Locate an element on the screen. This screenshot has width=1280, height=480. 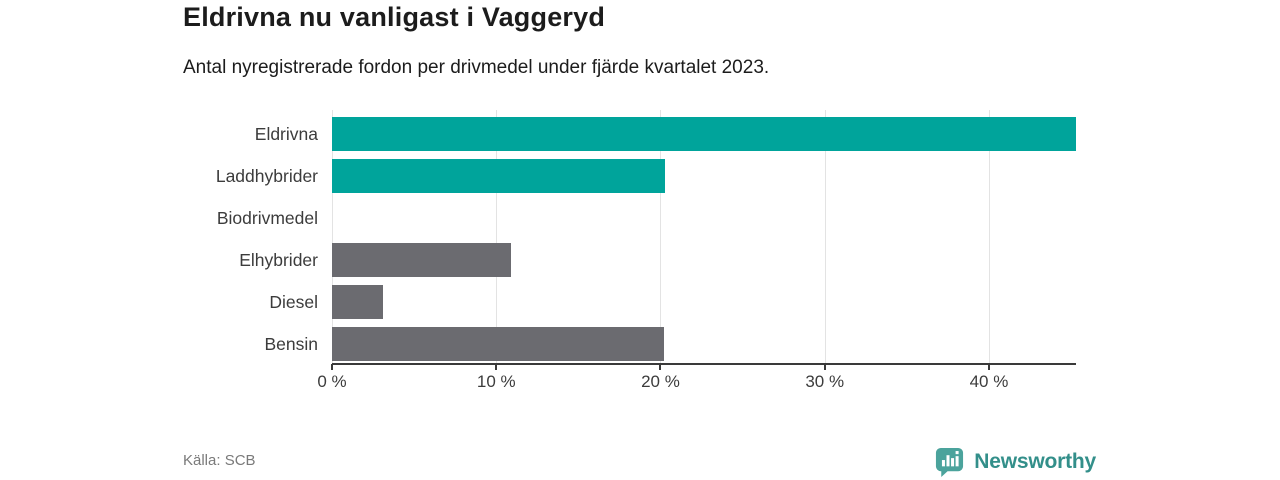
category-label: Biodrivmedel is located at coordinates (267, 218).